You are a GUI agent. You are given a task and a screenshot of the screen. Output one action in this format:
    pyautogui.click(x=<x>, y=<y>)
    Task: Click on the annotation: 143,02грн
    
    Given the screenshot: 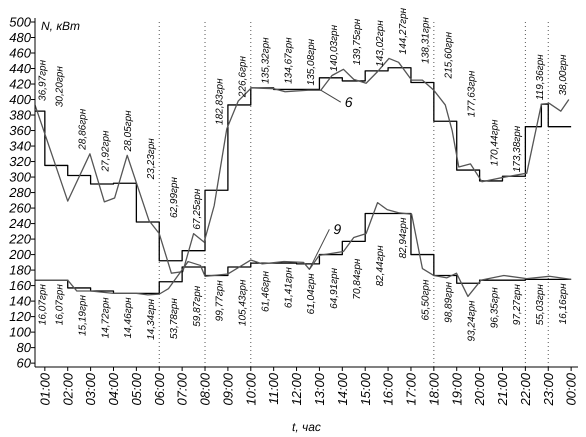 What is the action you would take?
    pyautogui.click(x=380, y=43)
    